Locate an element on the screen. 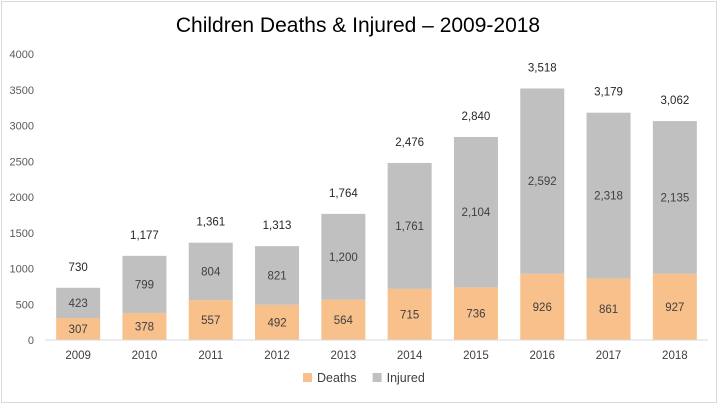  bar-injured-2012 is located at coordinates (277, 275).